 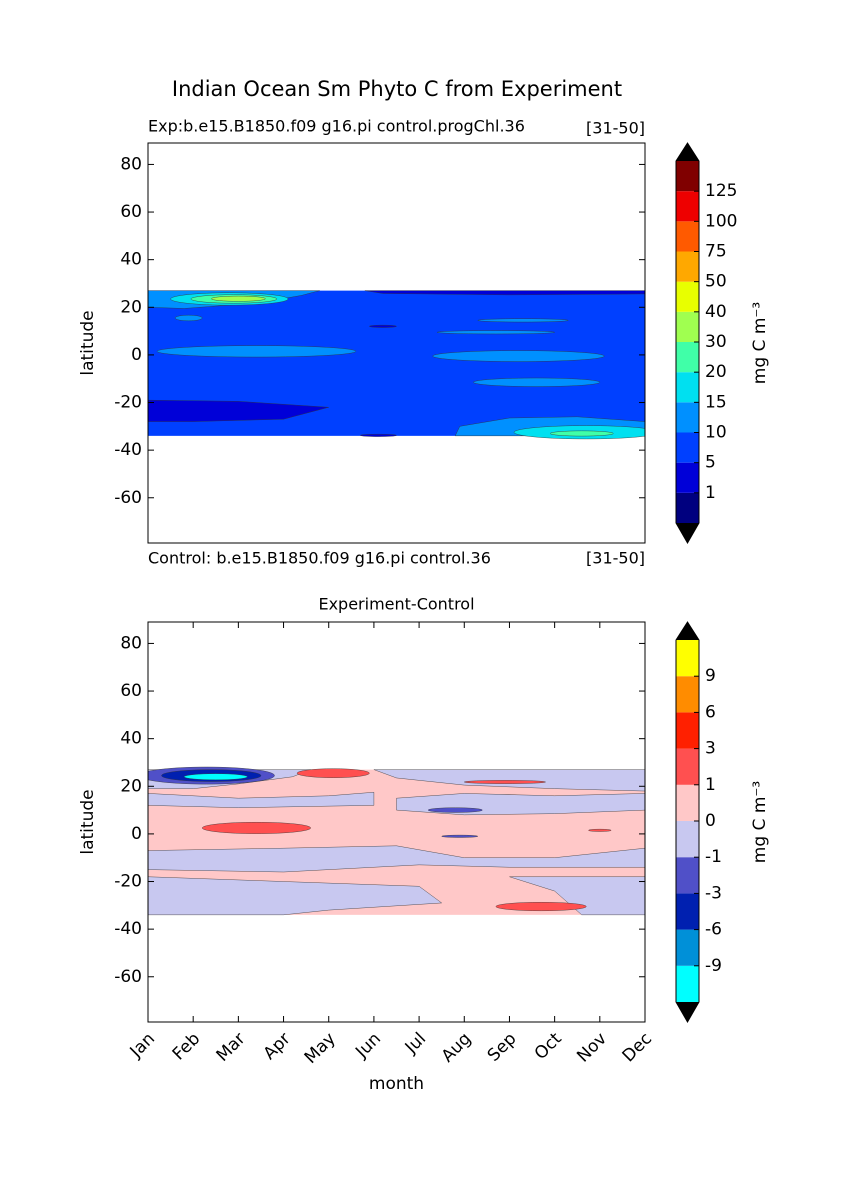 What do you see at coordinates (710, 749) in the screenshot?
I see `colorbar-tick-label: 3` at bounding box center [710, 749].